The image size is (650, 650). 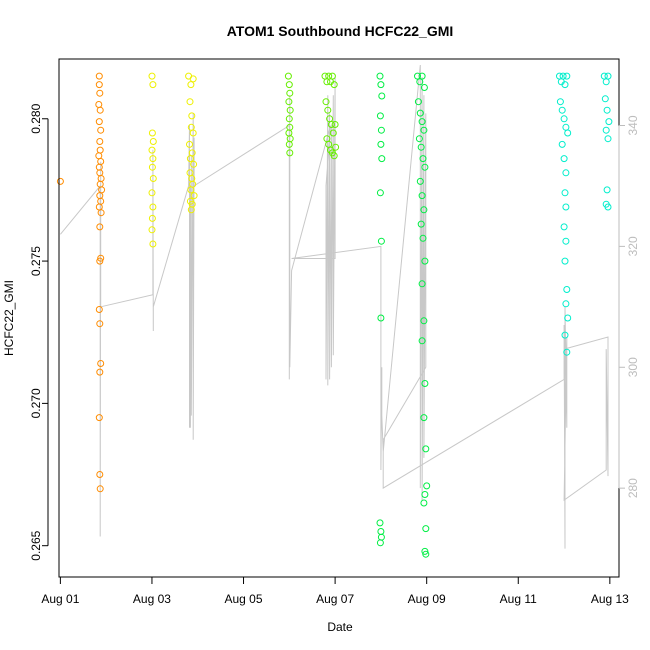 What do you see at coordinates (60, 599) in the screenshot?
I see `x-tick-label: Aug 01` at bounding box center [60, 599].